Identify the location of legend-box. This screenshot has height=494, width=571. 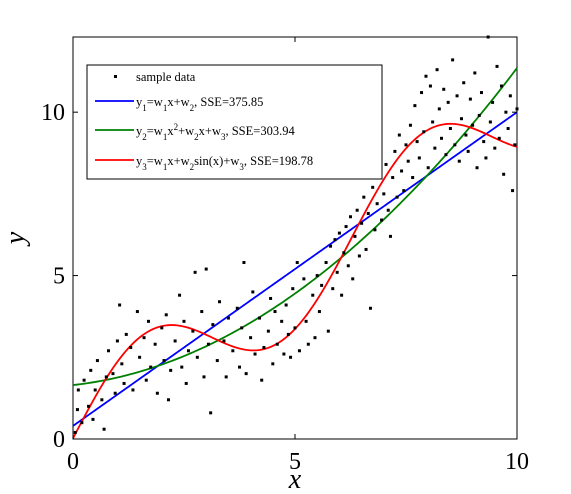
(234, 122).